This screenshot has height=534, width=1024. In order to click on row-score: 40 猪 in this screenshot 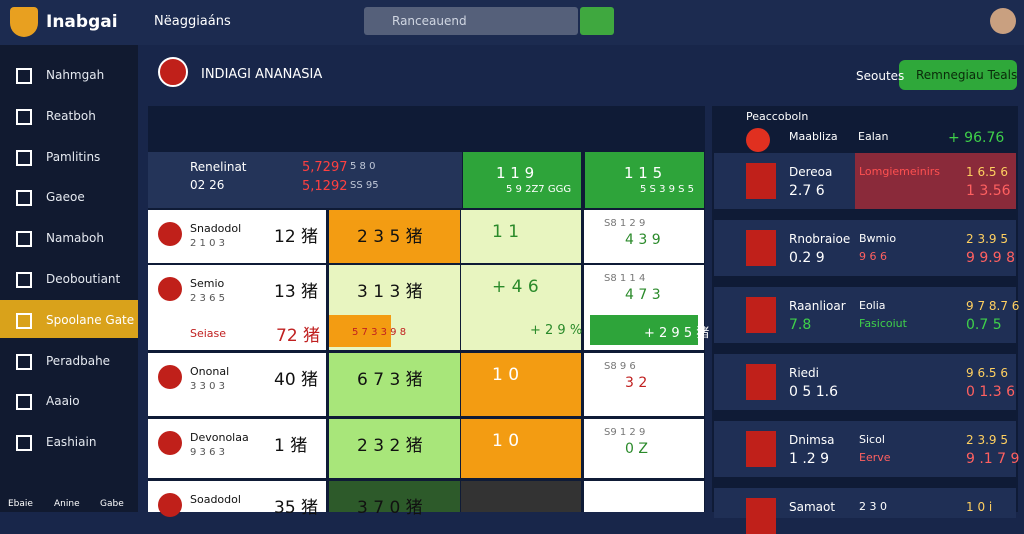, I will do `click(296, 380)`.